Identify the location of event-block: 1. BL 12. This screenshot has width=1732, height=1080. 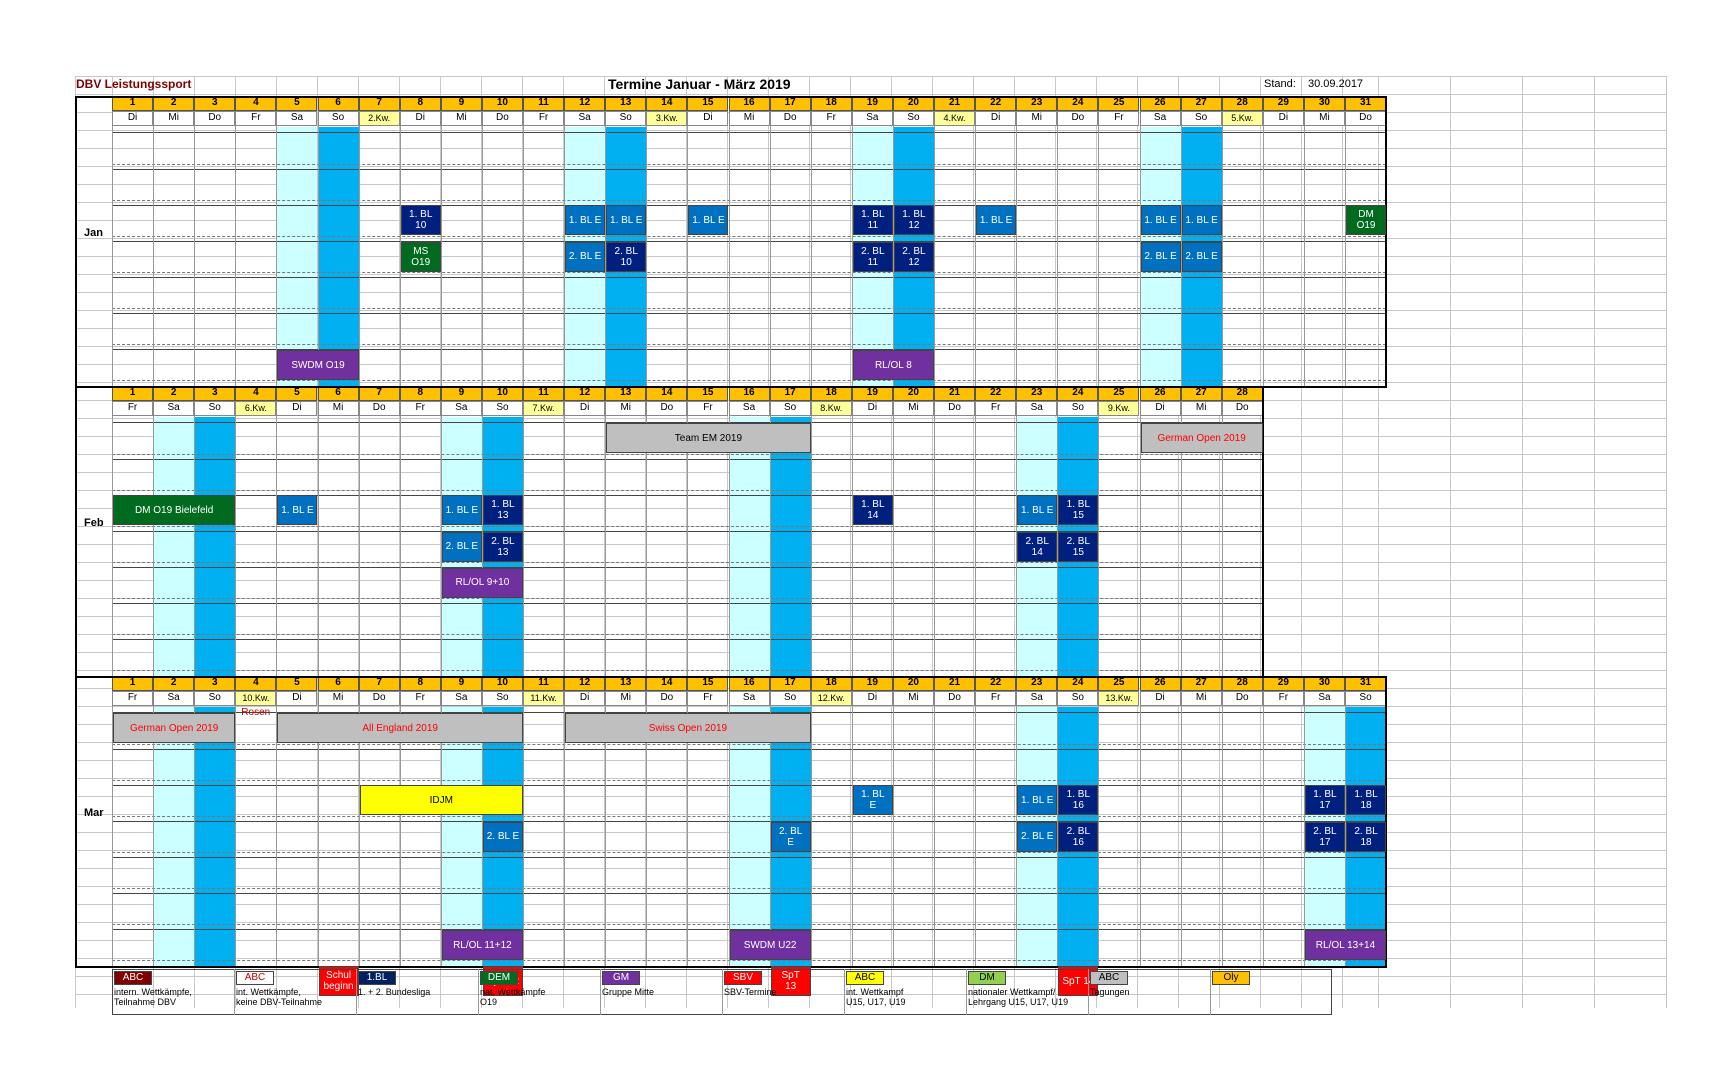
(913, 220).